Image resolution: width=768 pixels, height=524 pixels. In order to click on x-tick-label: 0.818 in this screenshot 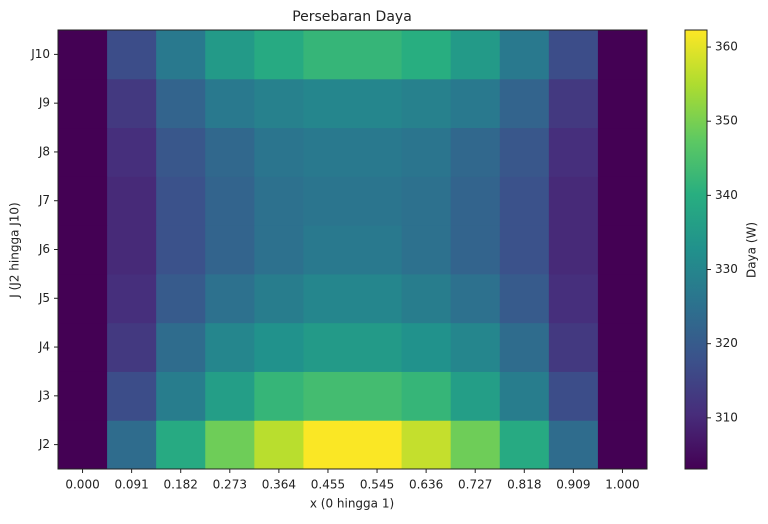, I will do `click(524, 485)`.